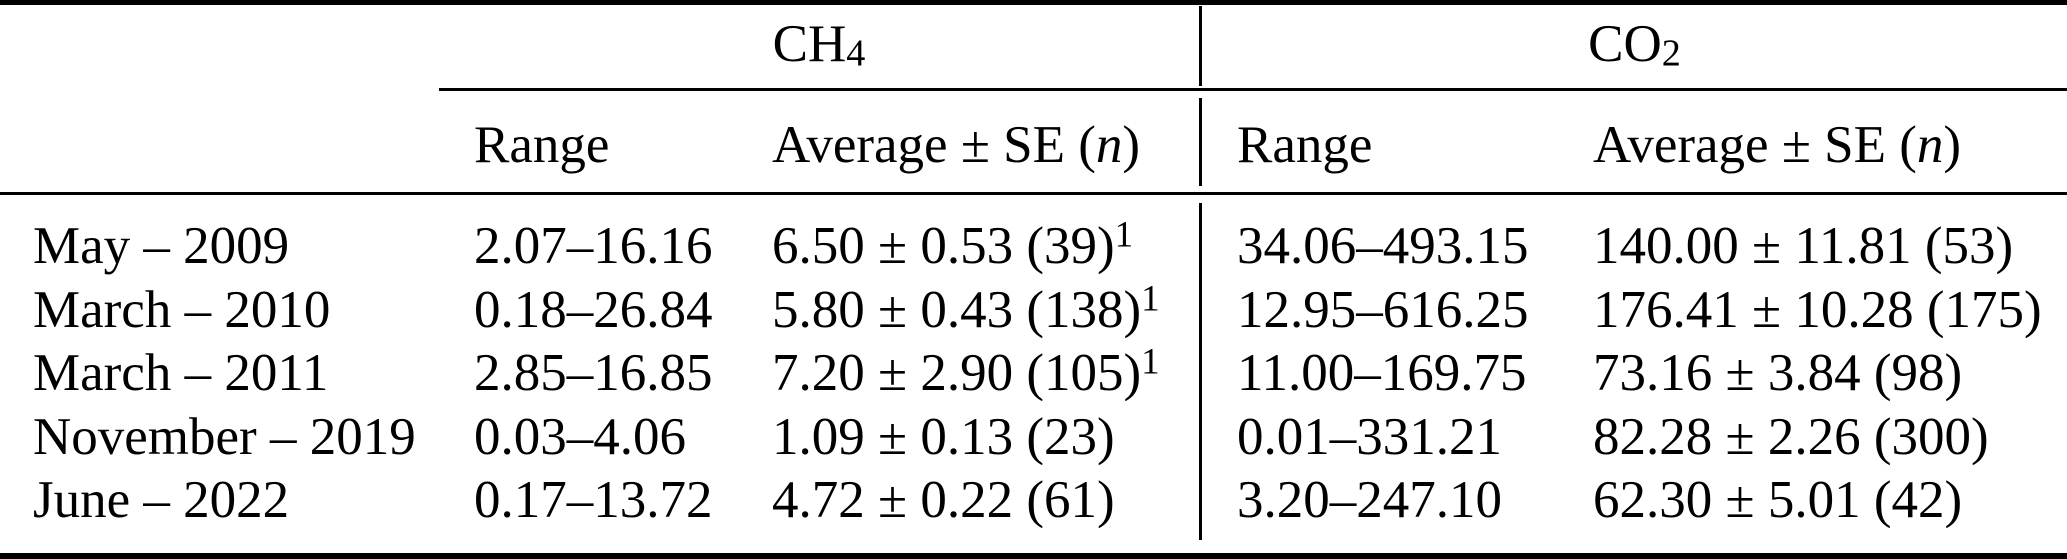  Describe the element at coordinates (1369, 500) in the screenshot. I see `co2-range-value: 3.20–247.10` at that location.